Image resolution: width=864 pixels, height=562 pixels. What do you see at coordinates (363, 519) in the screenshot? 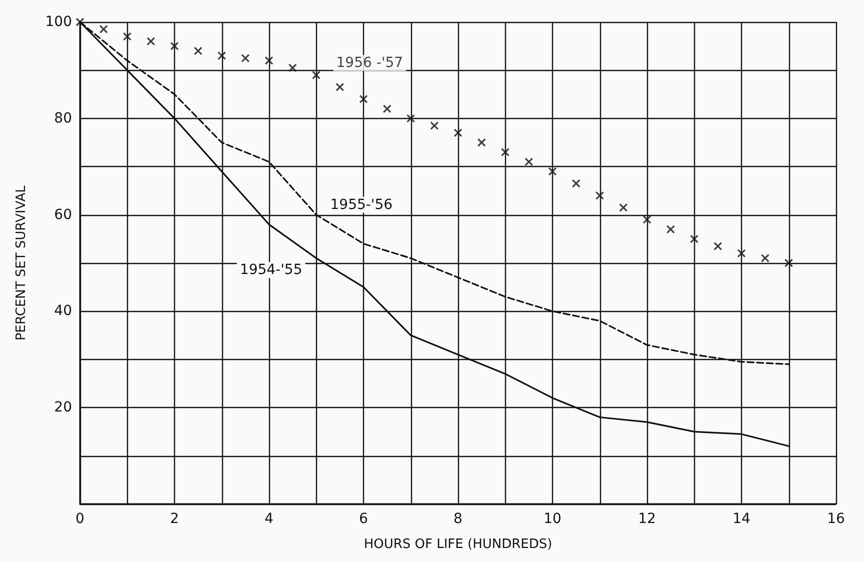
I see `x-tick-label: 6` at bounding box center [363, 519].